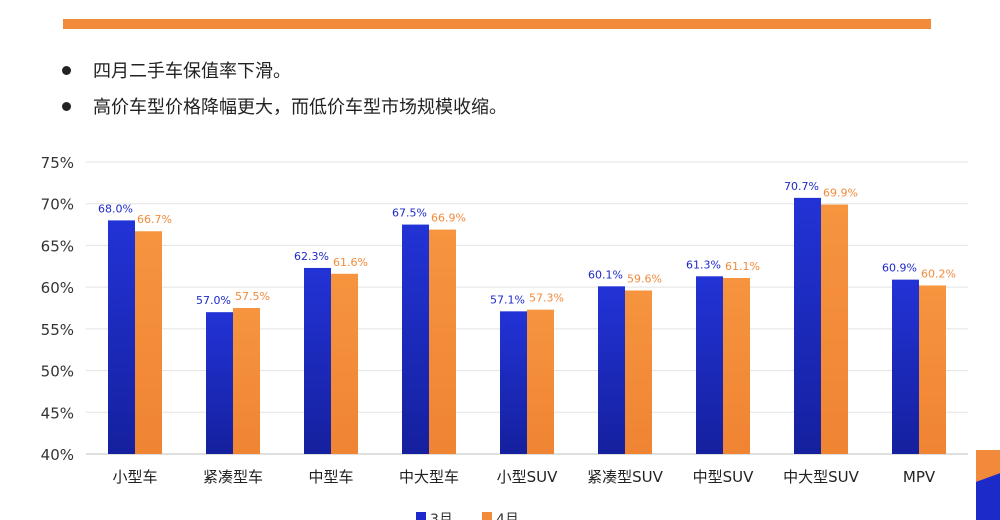  I want to click on data-label: 62.3%, so click(311, 256).